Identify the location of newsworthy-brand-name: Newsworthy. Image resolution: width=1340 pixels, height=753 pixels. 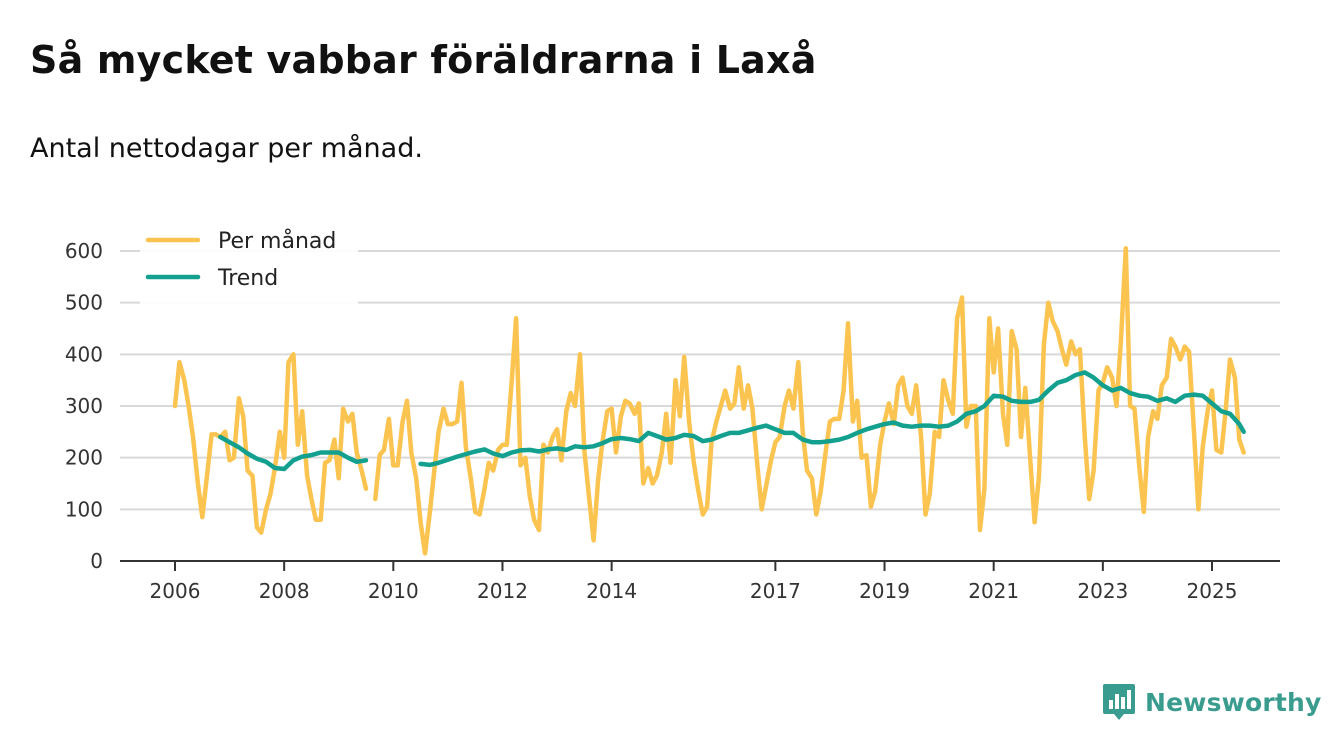
(1233, 702).